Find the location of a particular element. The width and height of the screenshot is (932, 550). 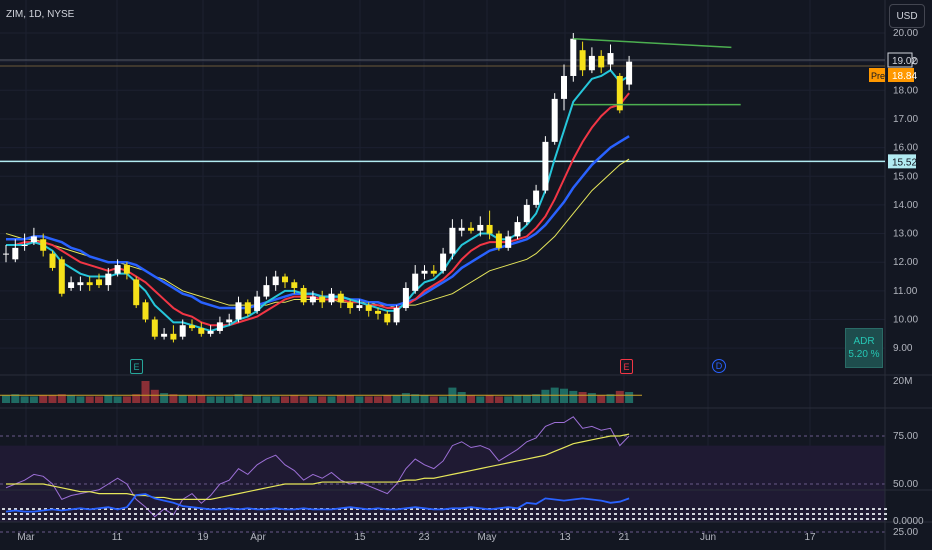

rsi-tick-label: 75.00 is located at coordinates (905, 436).